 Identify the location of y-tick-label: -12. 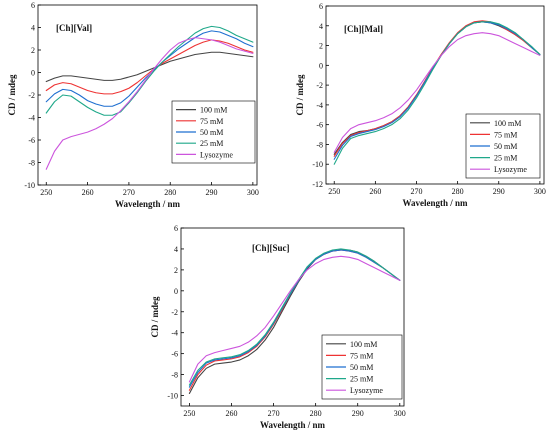
(317, 184).